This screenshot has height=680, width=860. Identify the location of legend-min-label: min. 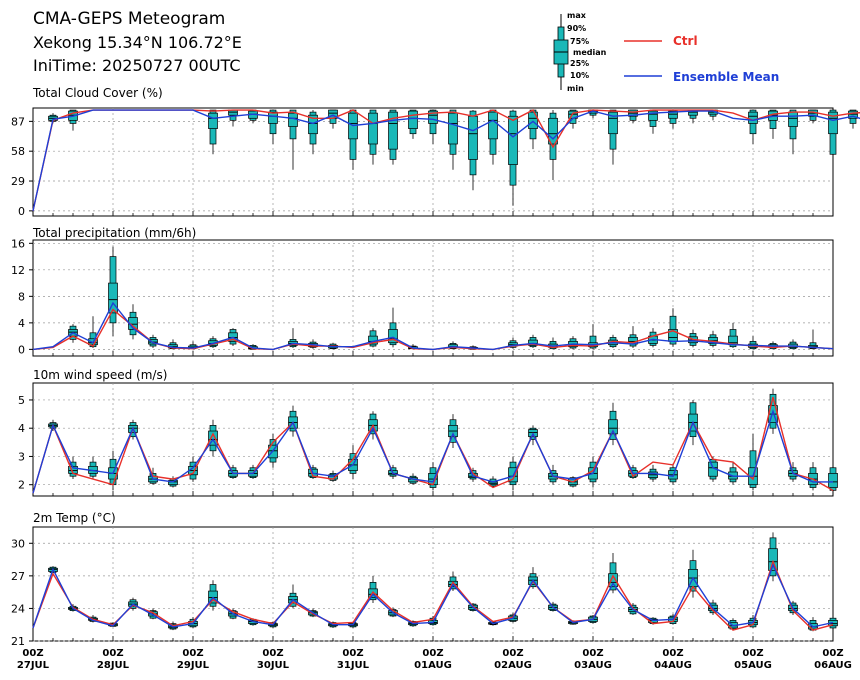
(575, 88).